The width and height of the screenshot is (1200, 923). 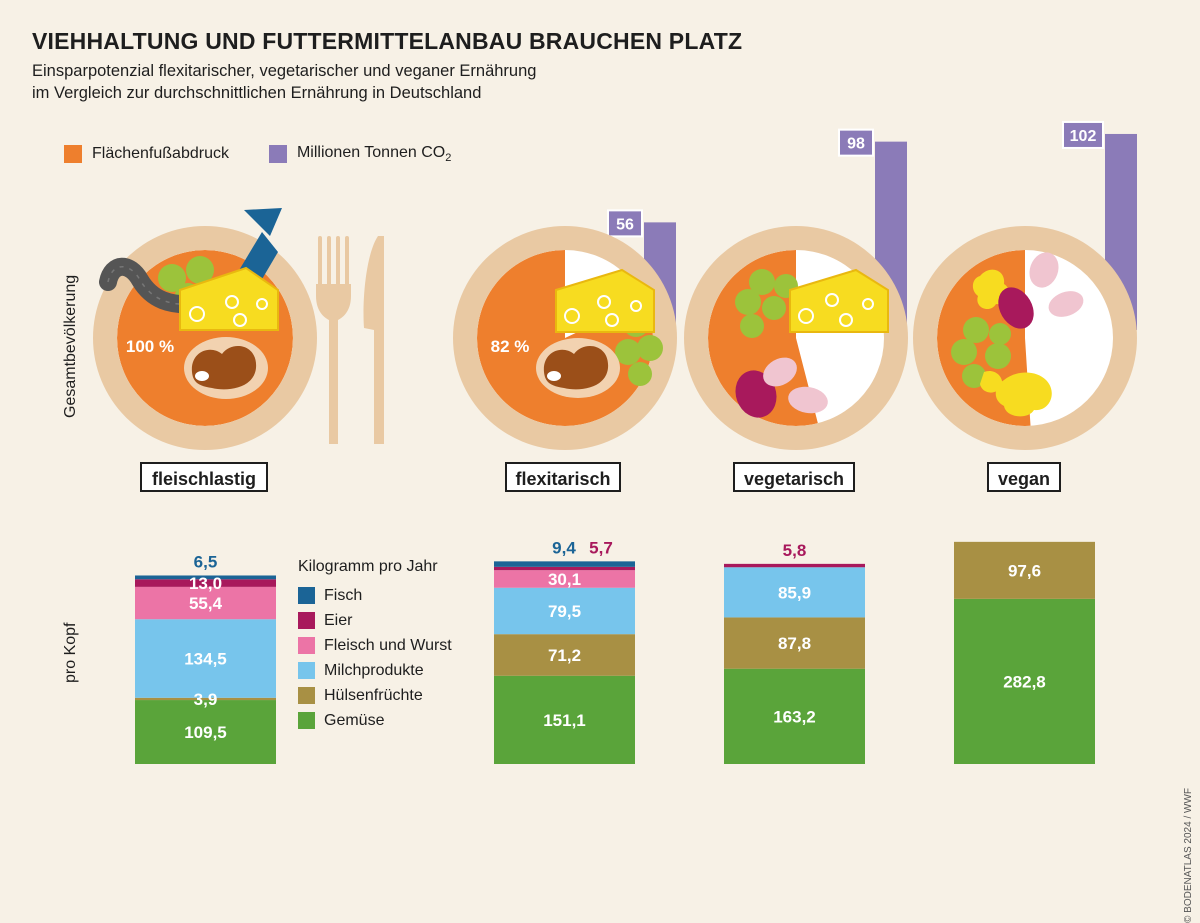 I want to click on bar-segment-vegan-gemüse, so click(x=1024, y=681).